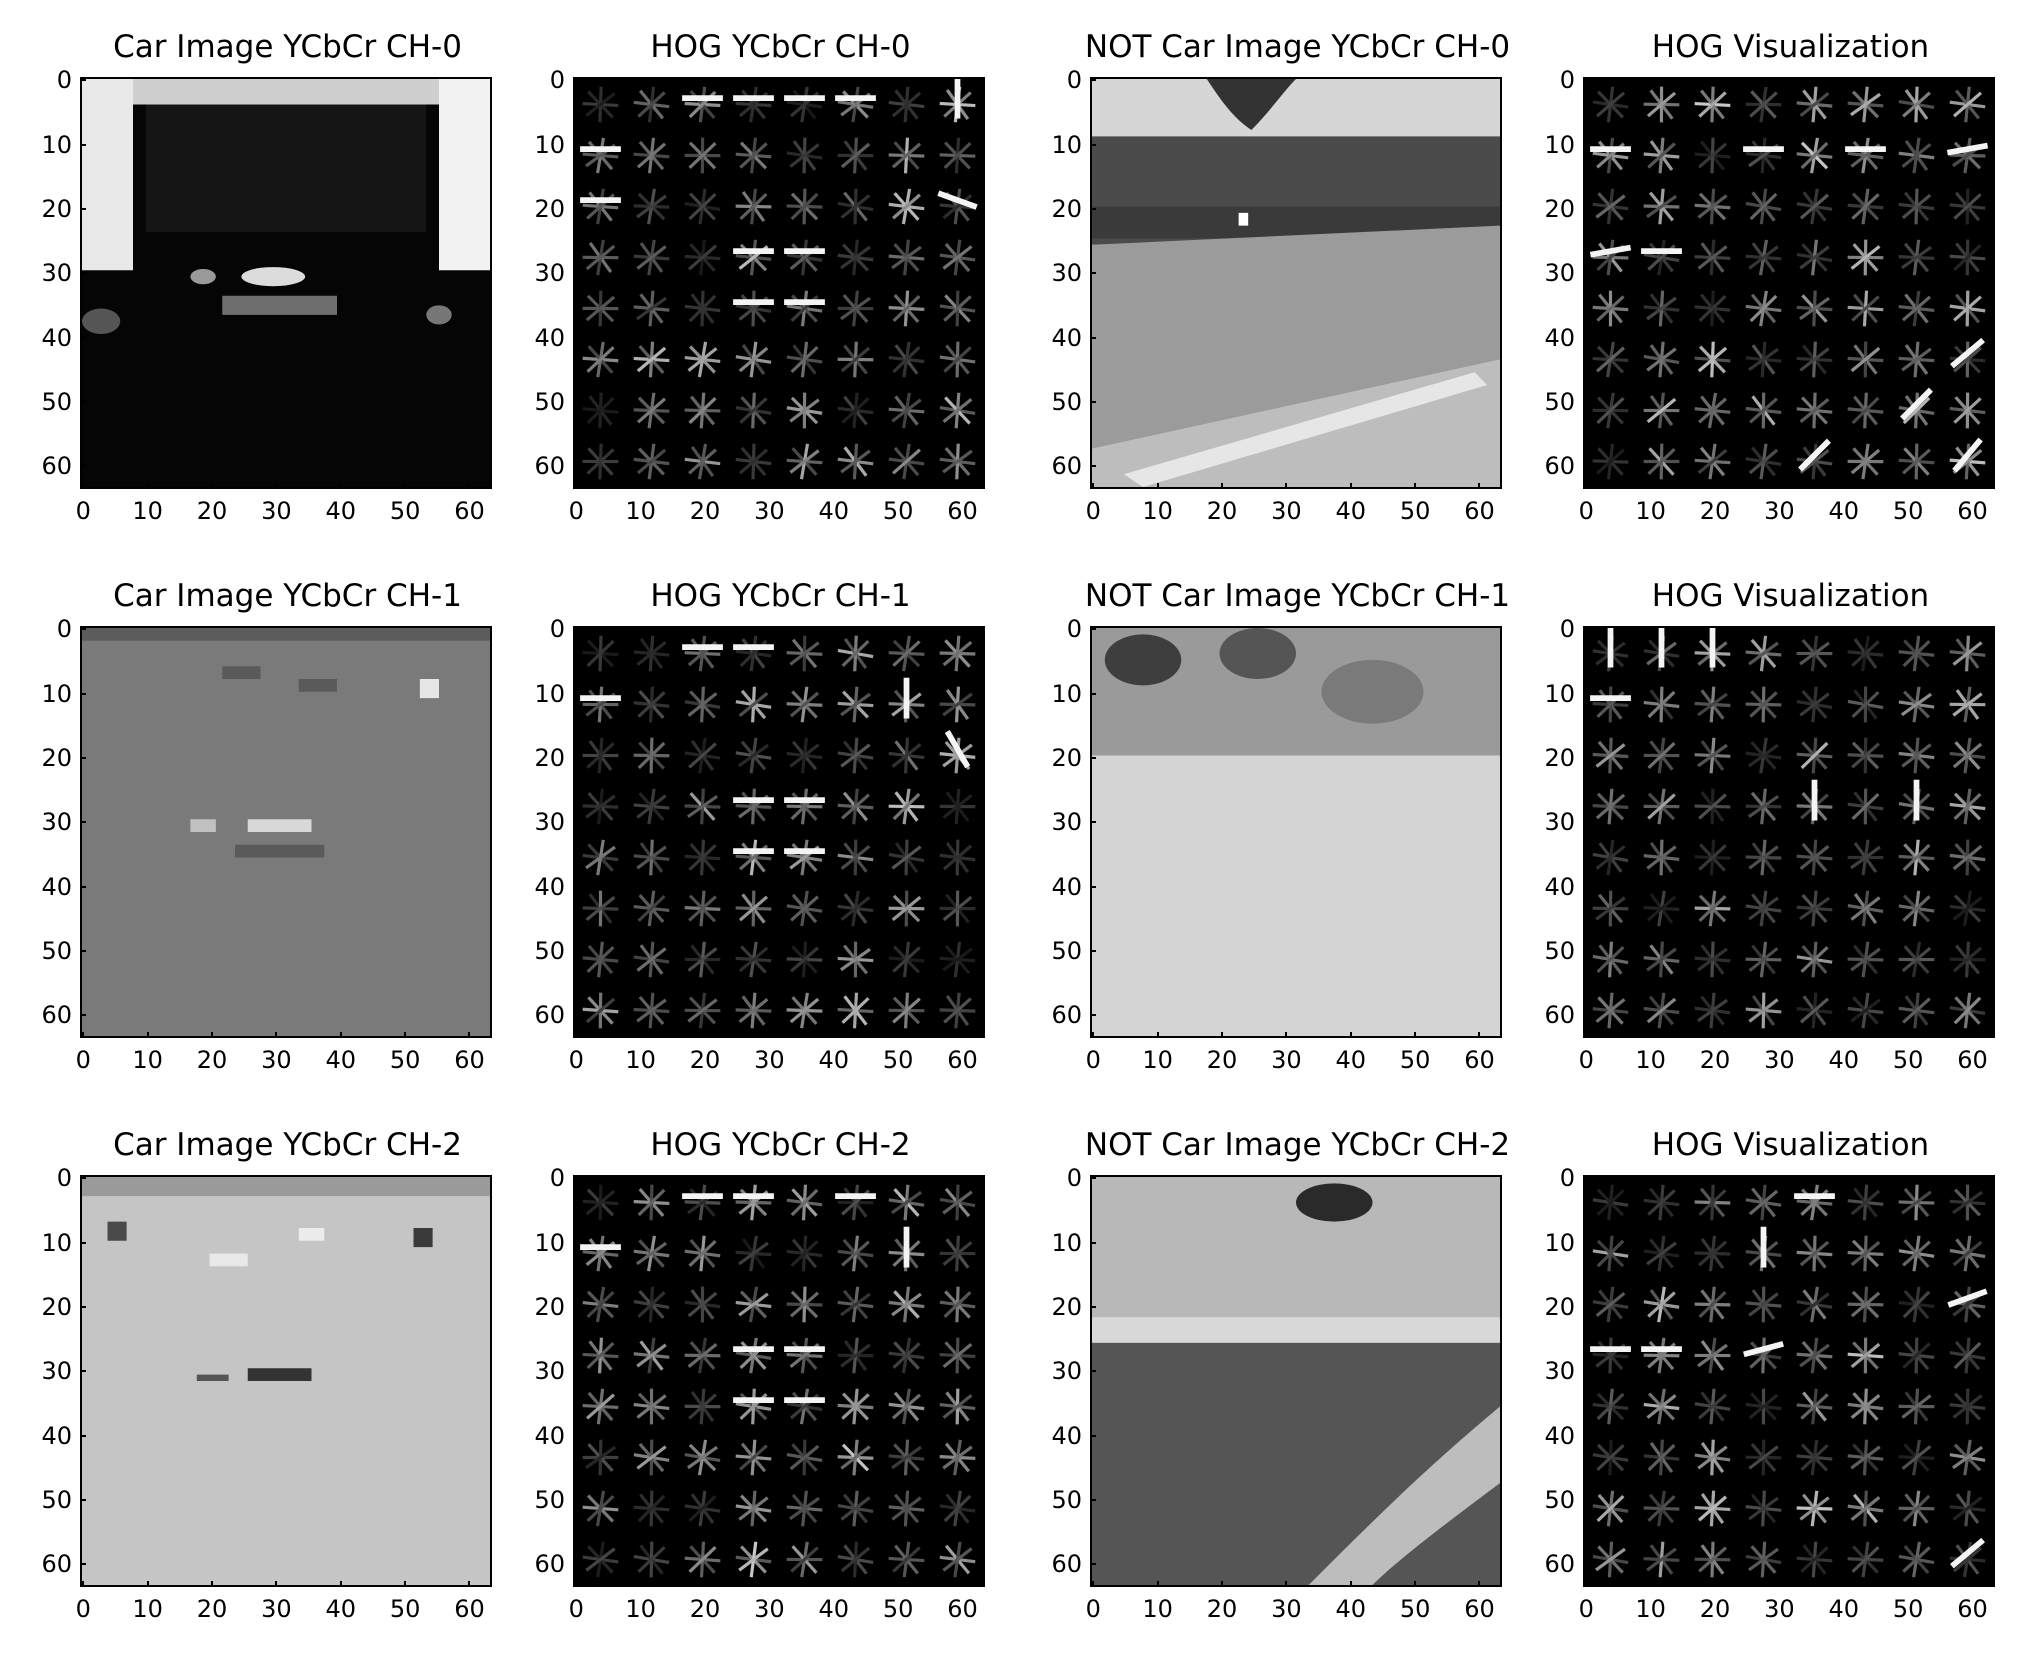  What do you see at coordinates (276, 1060) in the screenshot?
I see `x-tick-label: 30` at bounding box center [276, 1060].